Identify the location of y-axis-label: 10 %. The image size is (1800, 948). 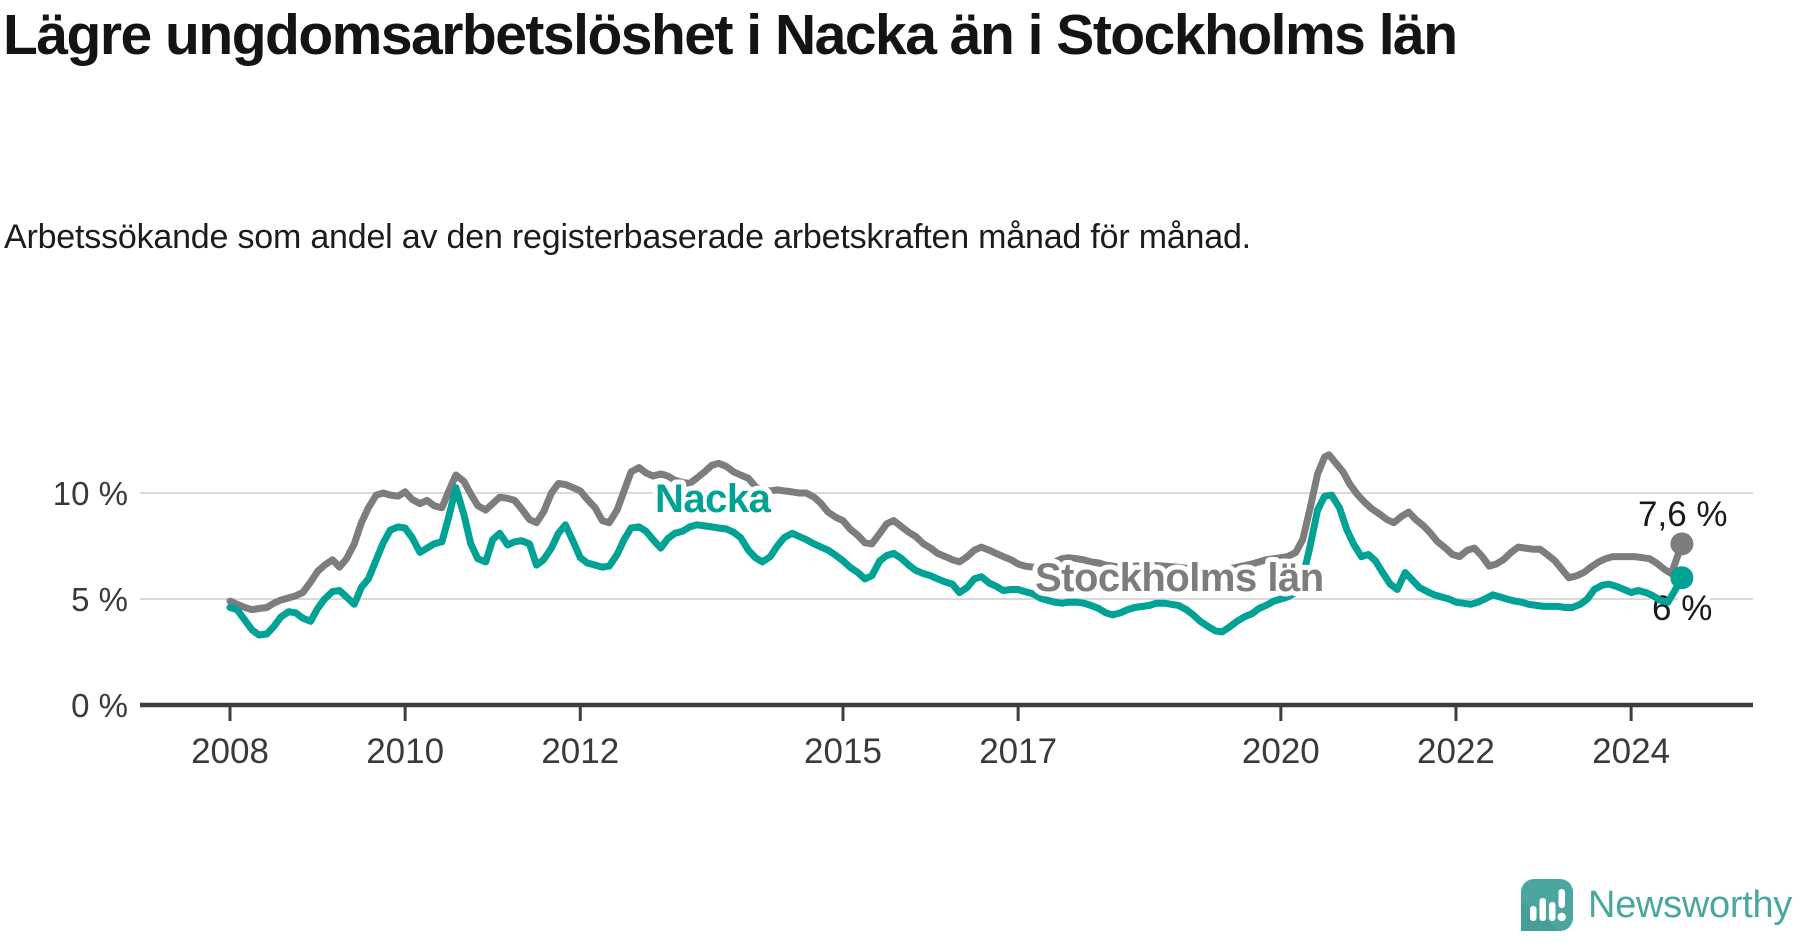
(90, 493).